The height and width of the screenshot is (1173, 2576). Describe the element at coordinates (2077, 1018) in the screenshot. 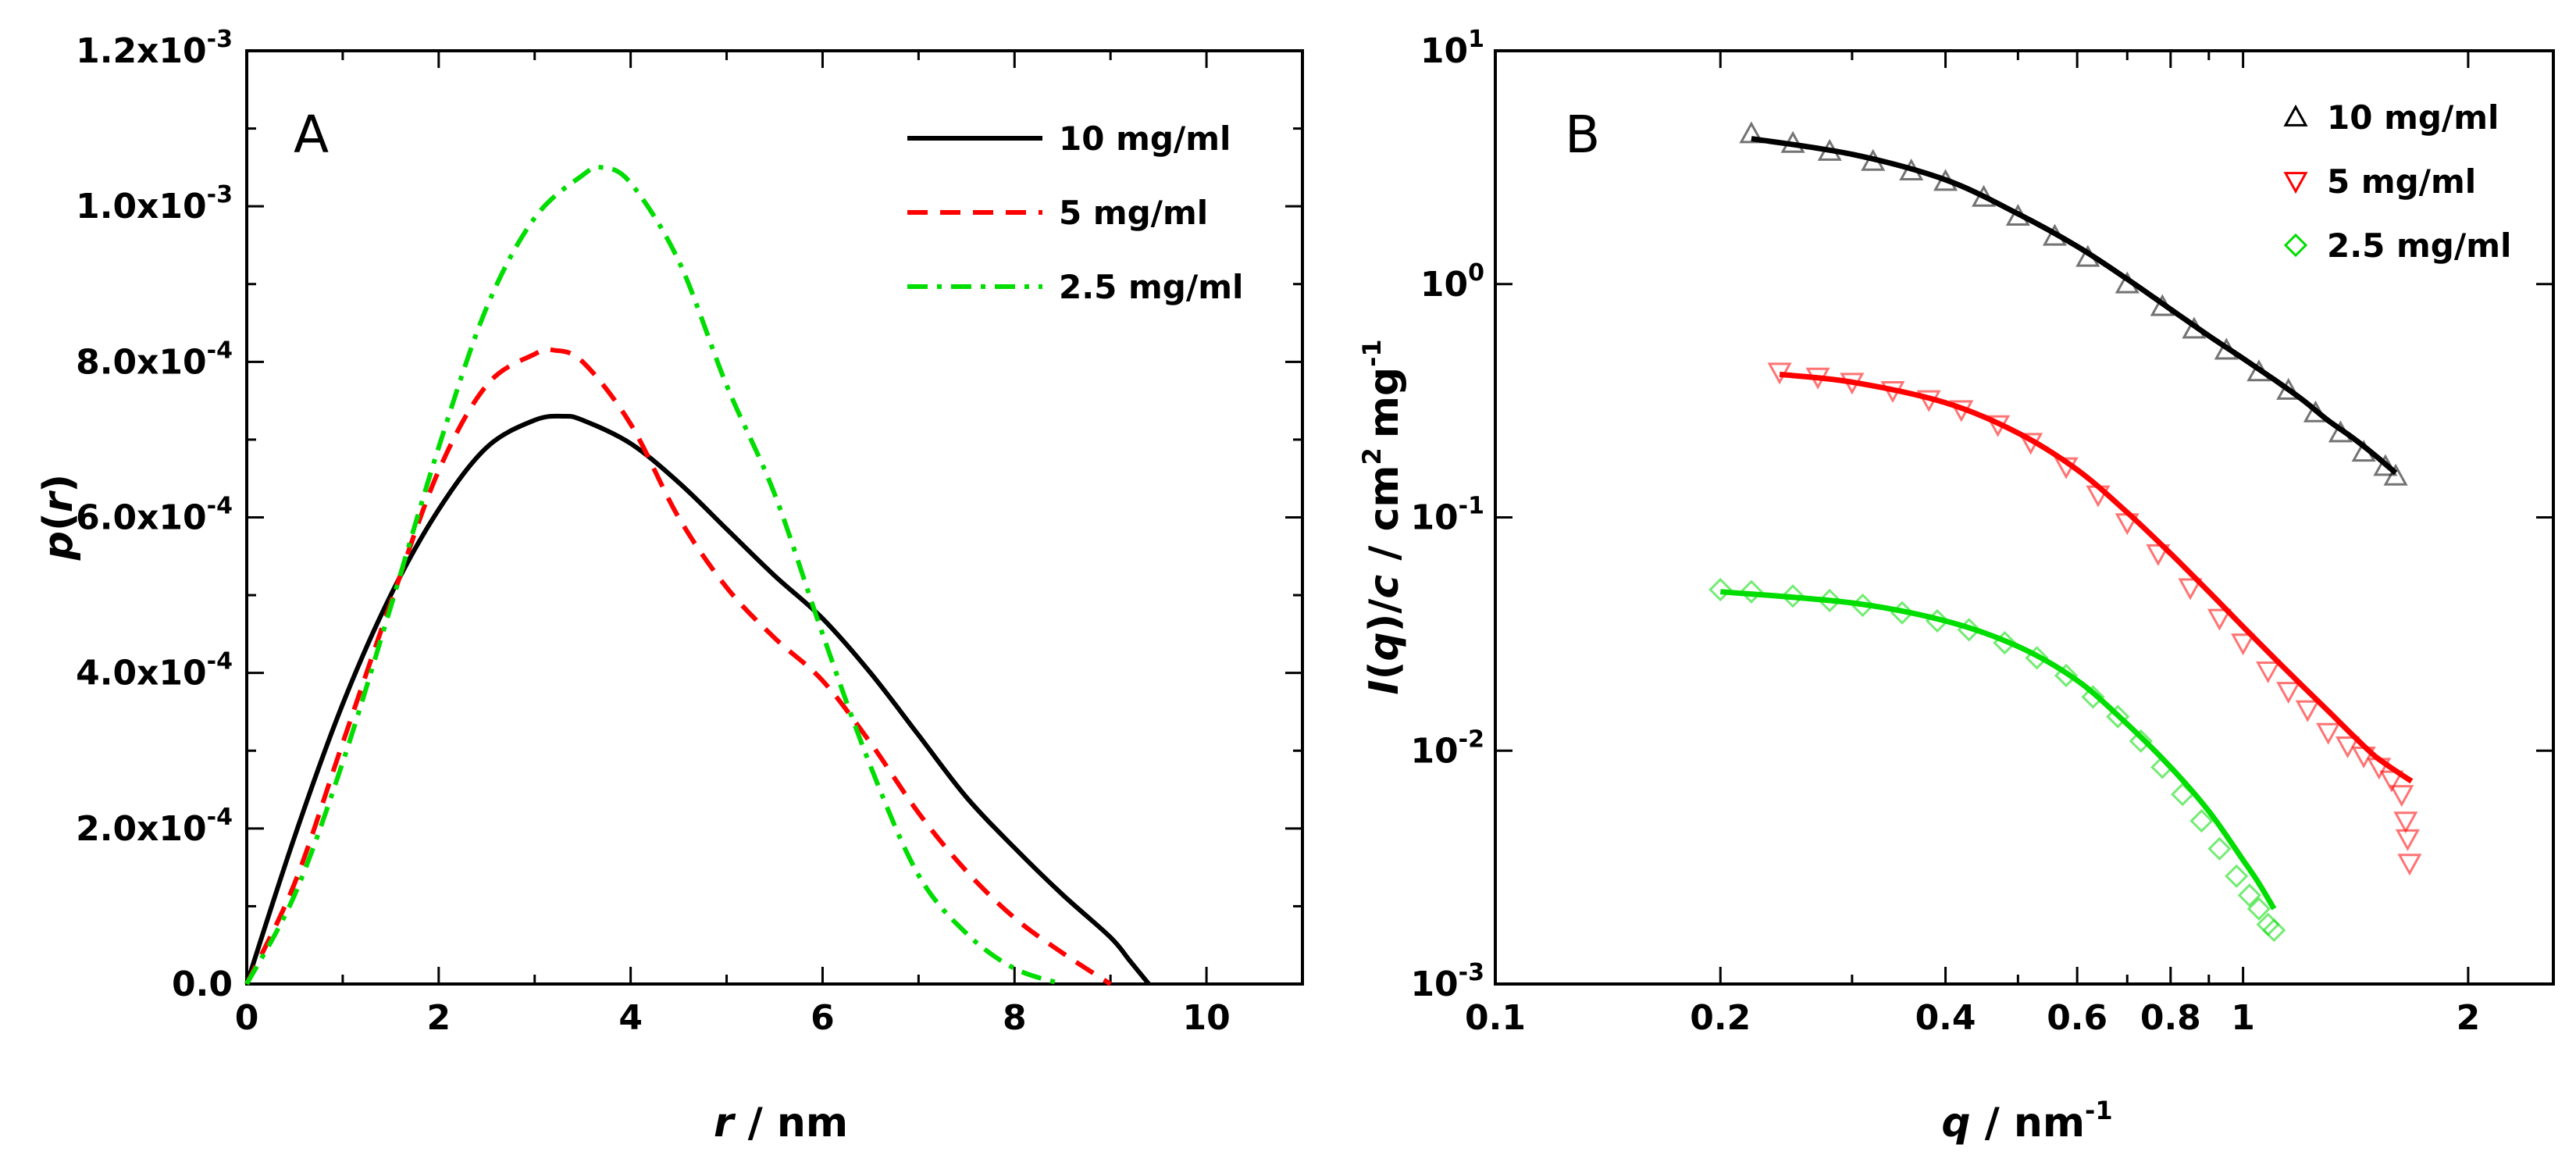

I see `panel-b-x-tick-label: 0.6` at that location.